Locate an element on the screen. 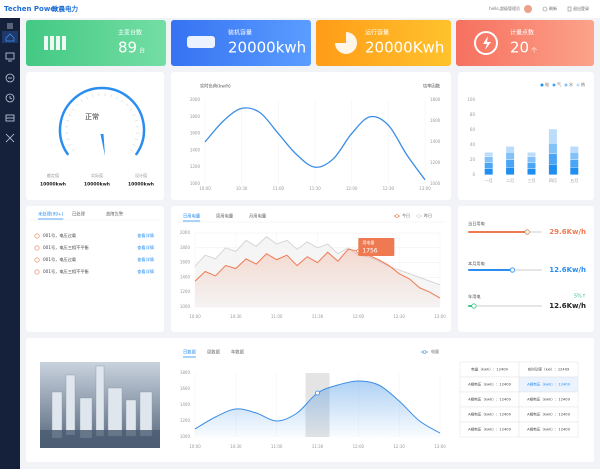  hover-point is located at coordinates (318, 393).